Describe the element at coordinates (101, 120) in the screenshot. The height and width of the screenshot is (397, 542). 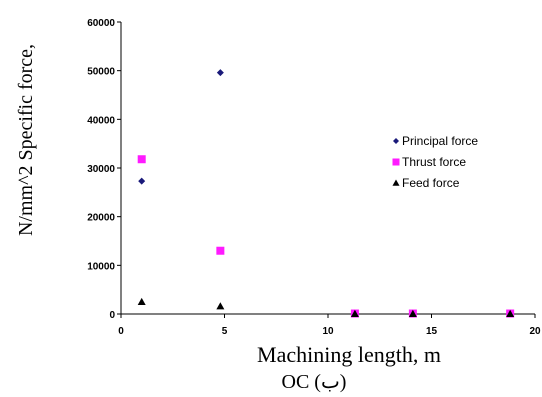
I see `y-tick-label: 40000` at that location.